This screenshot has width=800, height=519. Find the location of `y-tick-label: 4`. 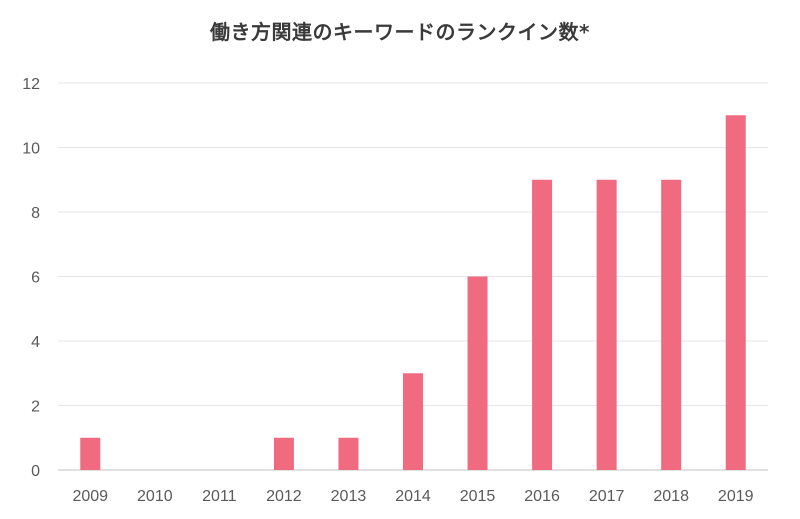

y-tick-label: 4 is located at coordinates (35, 342).